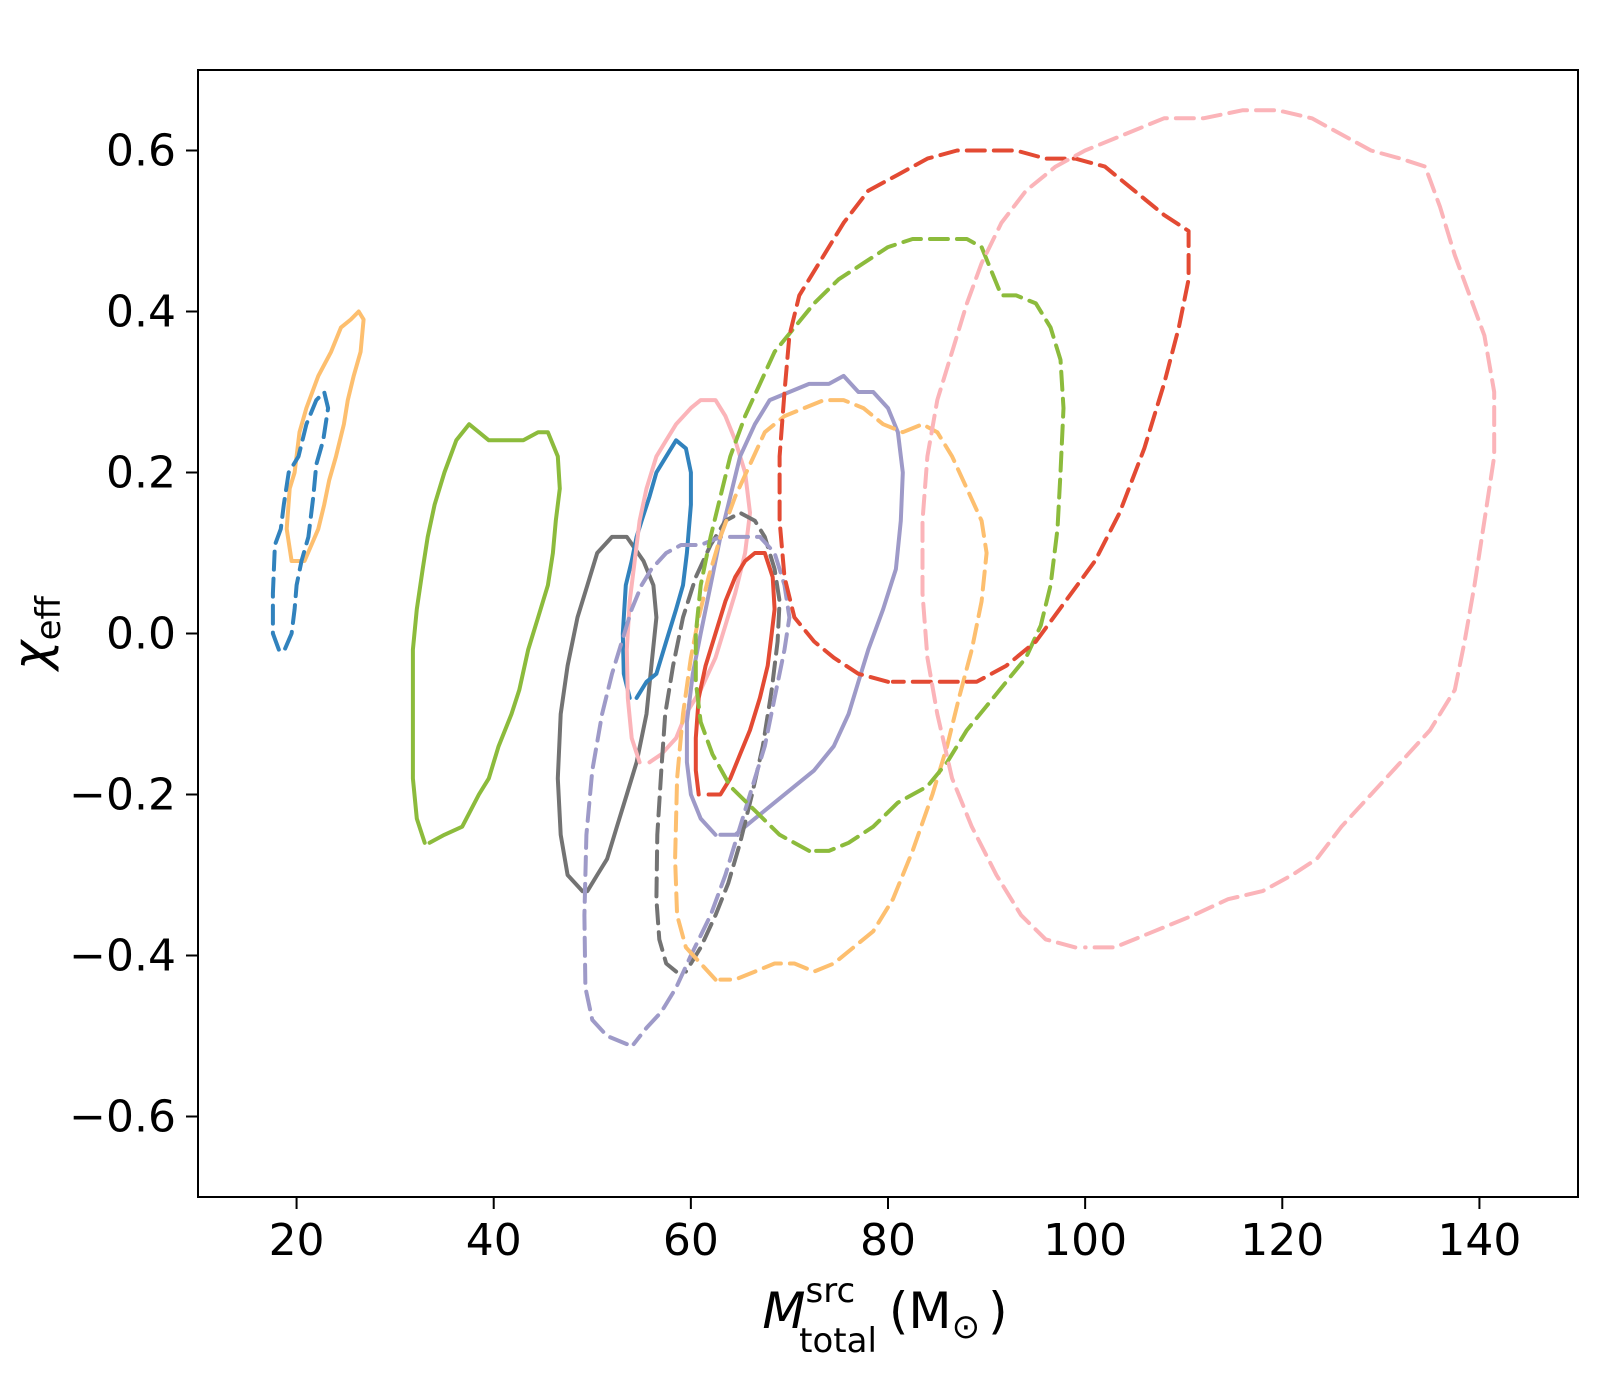 This screenshot has height=1400, width=1600. I want to click on y-tick-label: 0.2, so click(141, 473).